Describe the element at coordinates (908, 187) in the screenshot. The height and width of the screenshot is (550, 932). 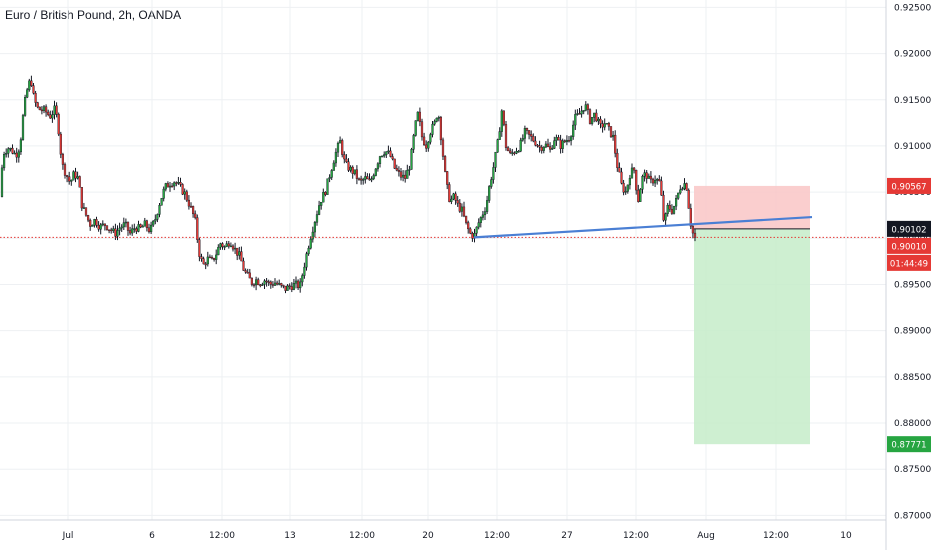
I see `price-label-text: 0.90567` at that location.